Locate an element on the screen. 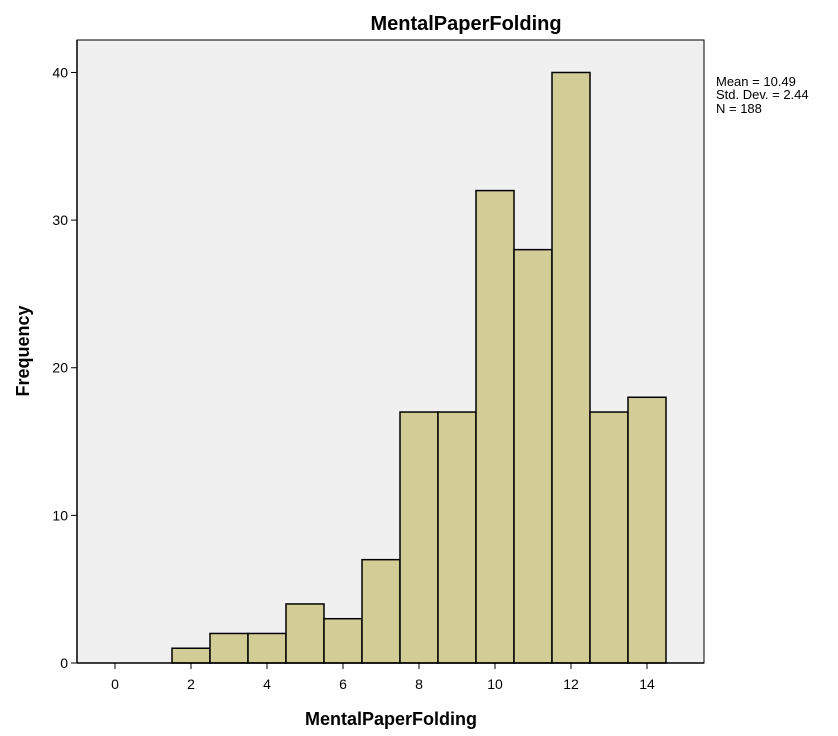  y-tick-label: 20 is located at coordinates (60, 368).